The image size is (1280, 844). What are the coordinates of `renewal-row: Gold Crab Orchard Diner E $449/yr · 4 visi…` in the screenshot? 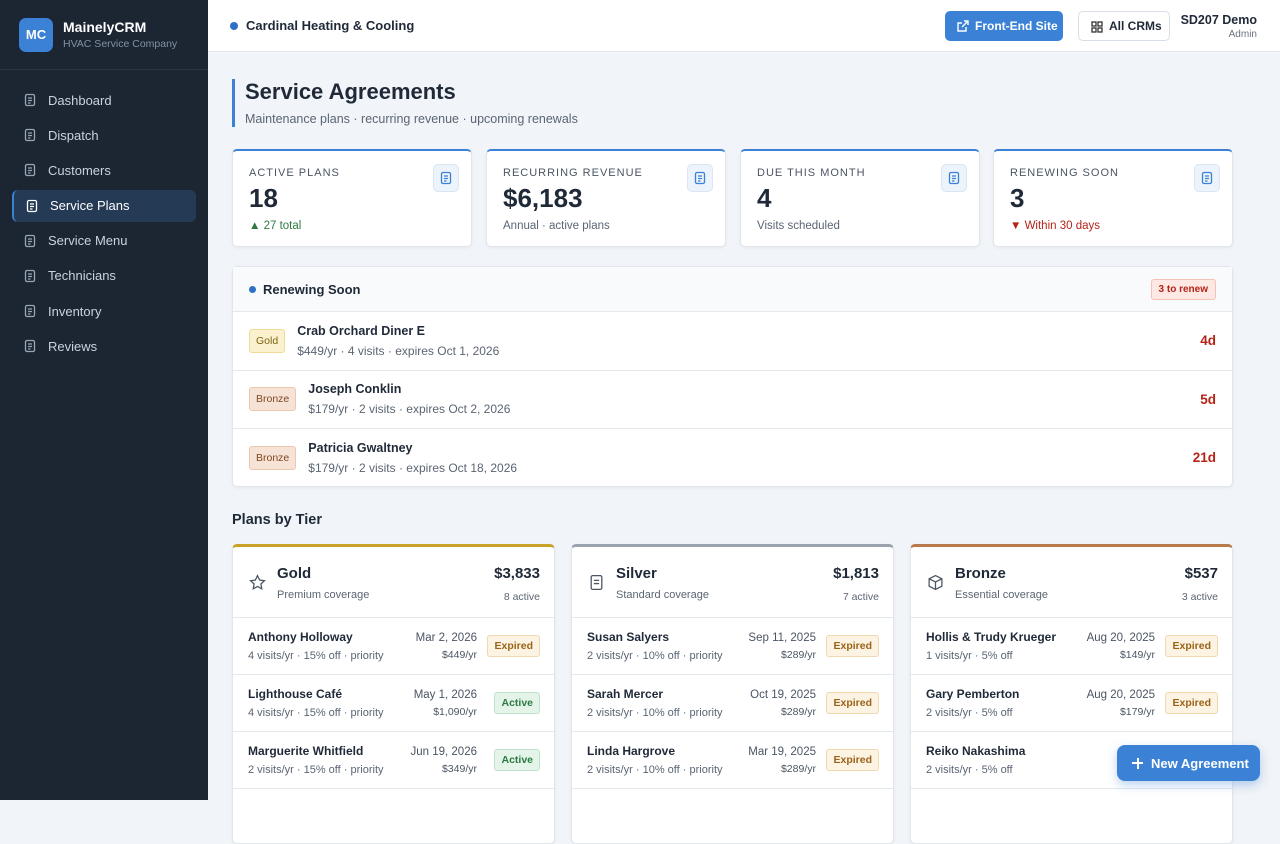 It's located at (732, 341).